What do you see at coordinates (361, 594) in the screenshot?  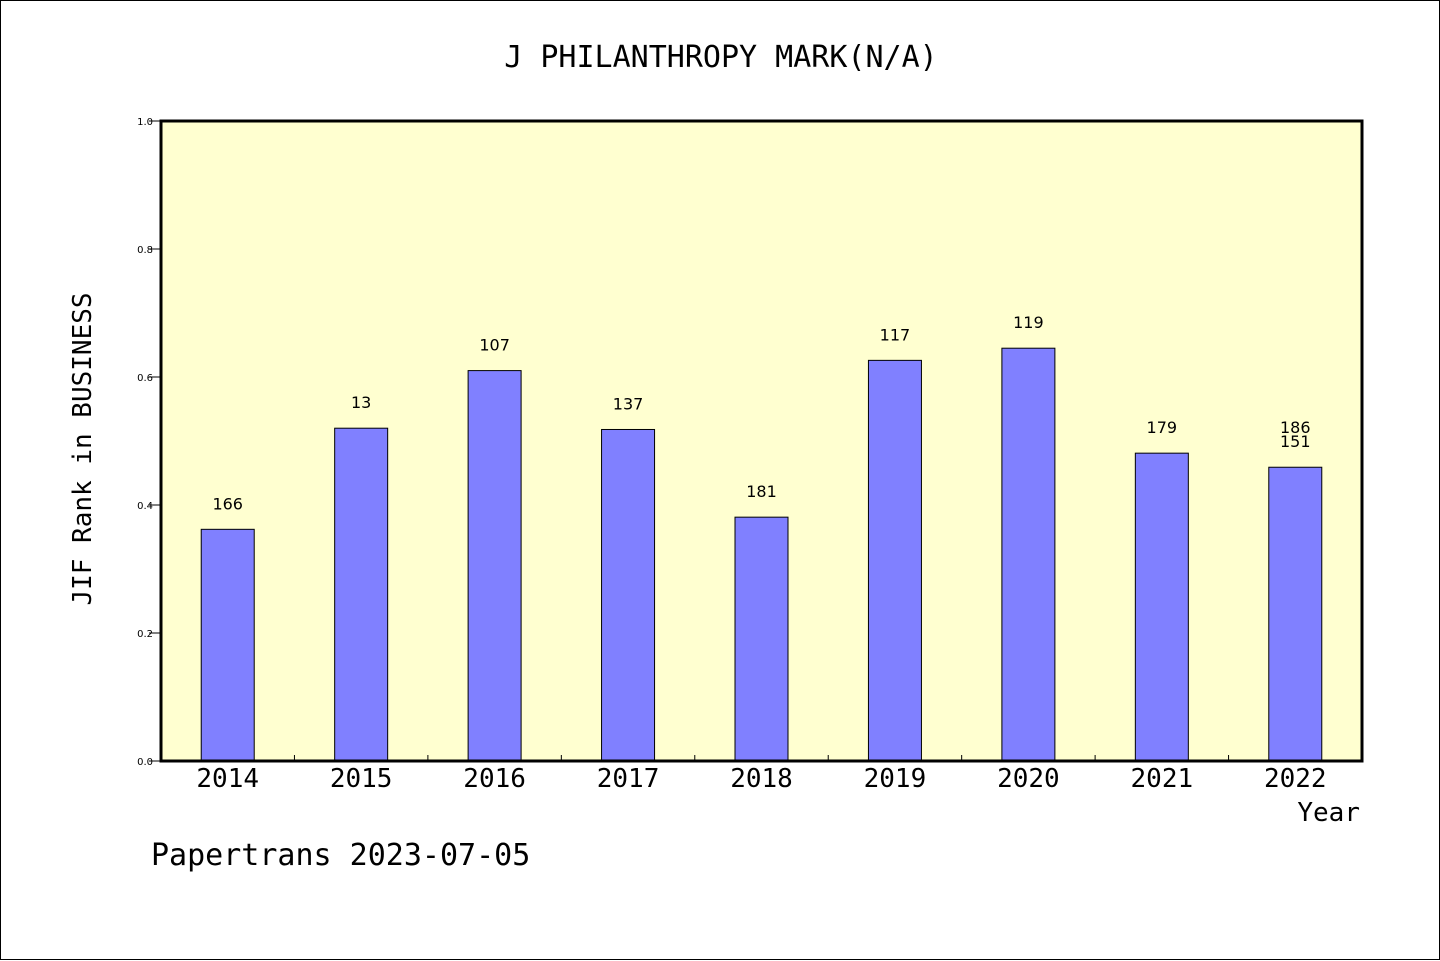 I see `bar-2015` at bounding box center [361, 594].